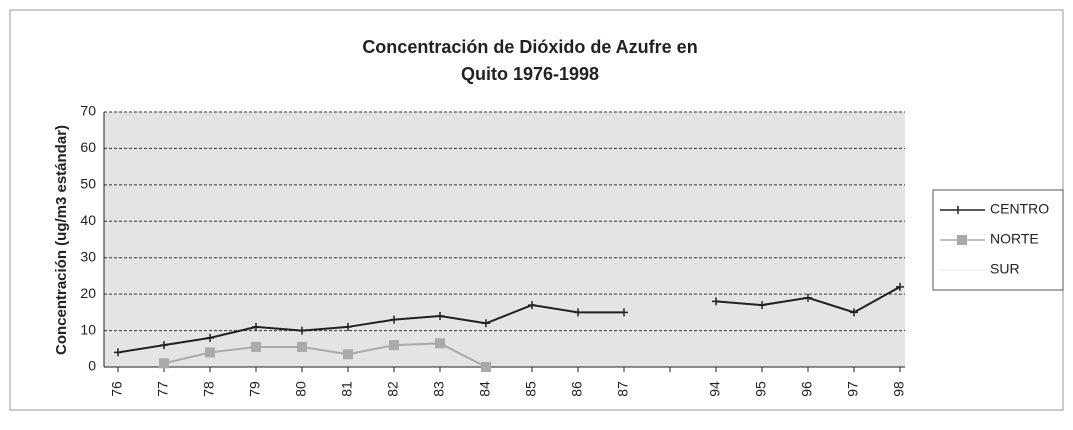  I want to click on x-tick-label: 94, so click(715, 389).